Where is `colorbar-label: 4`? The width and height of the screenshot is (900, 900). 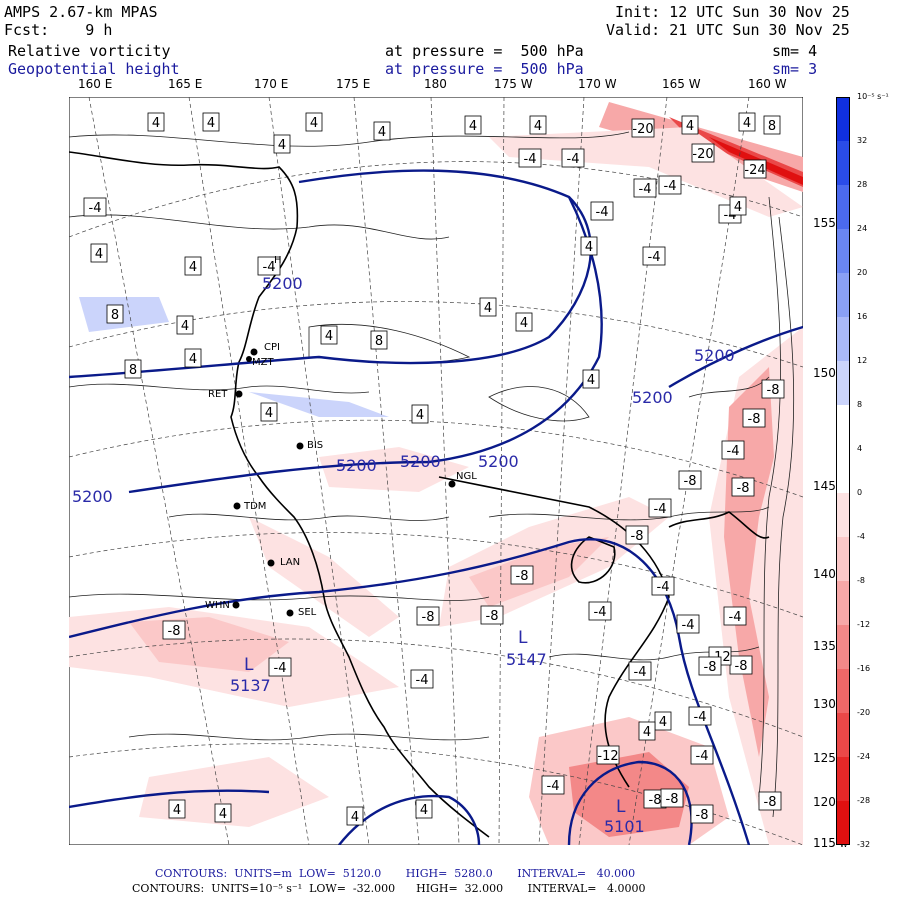 colorbar-label: 4 is located at coordinates (860, 448).